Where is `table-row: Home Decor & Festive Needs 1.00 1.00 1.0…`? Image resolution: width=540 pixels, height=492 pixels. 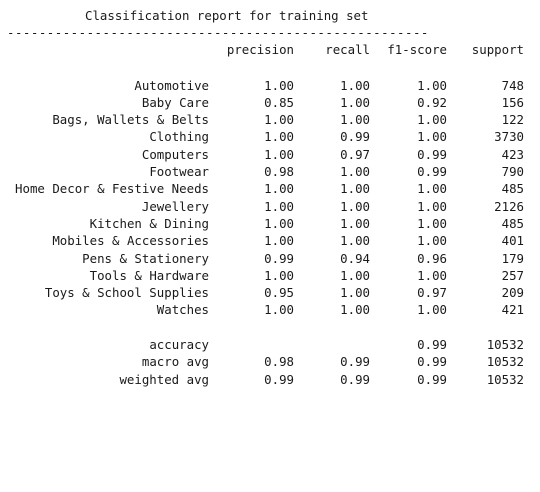 table-row: Home Decor & Festive Needs 1.00 1.00 1.0… is located at coordinates (270, 188).